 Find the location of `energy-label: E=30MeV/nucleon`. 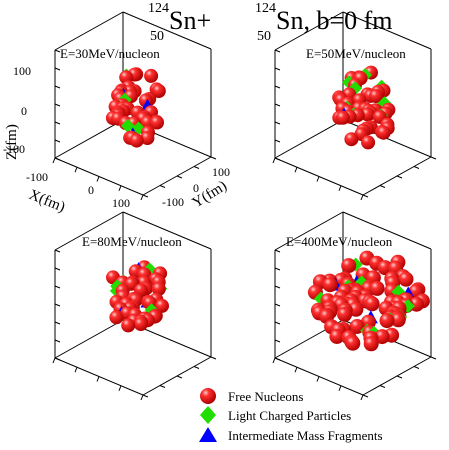

energy-label: E=30MeV/nucleon is located at coordinates (110, 53).